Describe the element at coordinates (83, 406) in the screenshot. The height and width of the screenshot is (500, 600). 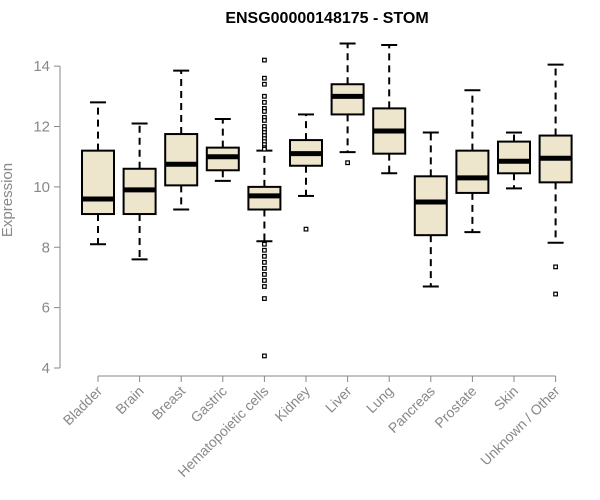
I see `x-tick-label: Bladder` at that location.